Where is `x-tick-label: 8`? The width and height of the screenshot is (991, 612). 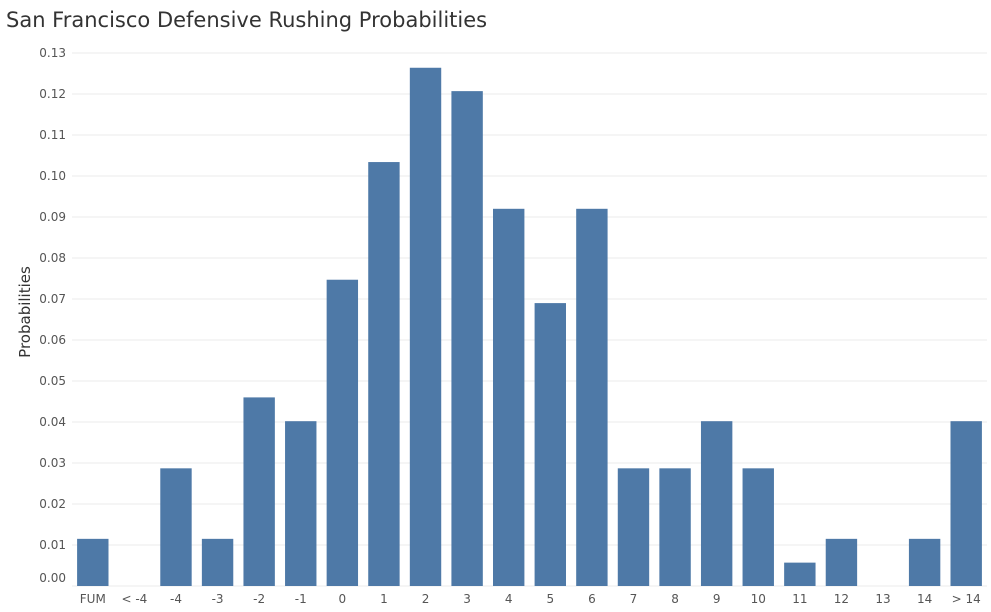
x-tick-label: 8 is located at coordinates (675, 599).